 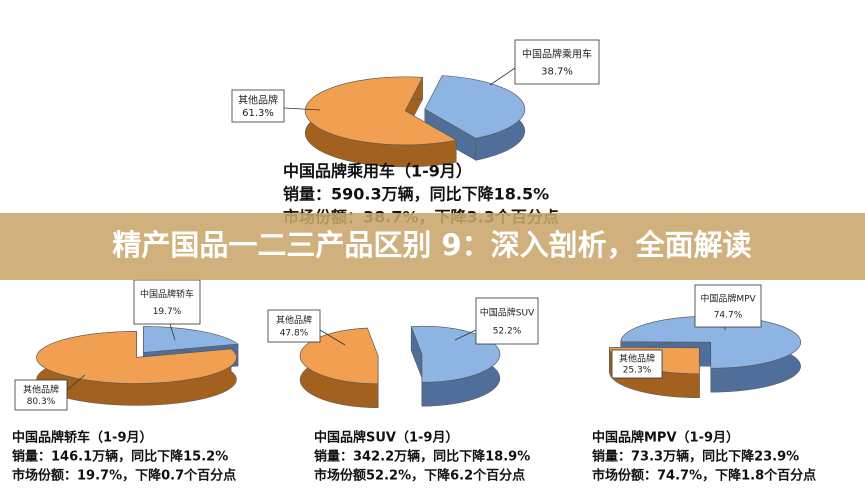 What do you see at coordinates (695, 457) in the screenshot?
I see `caption-line: 销量：73.3万辆，同比下降23.9%` at bounding box center [695, 457].